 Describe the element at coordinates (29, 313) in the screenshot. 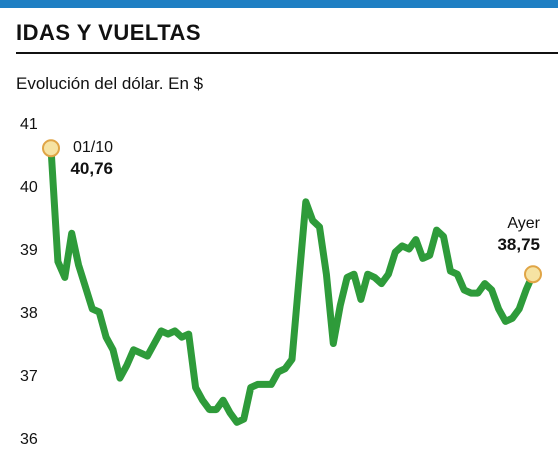

I see `y-tick-label: 38` at that location.